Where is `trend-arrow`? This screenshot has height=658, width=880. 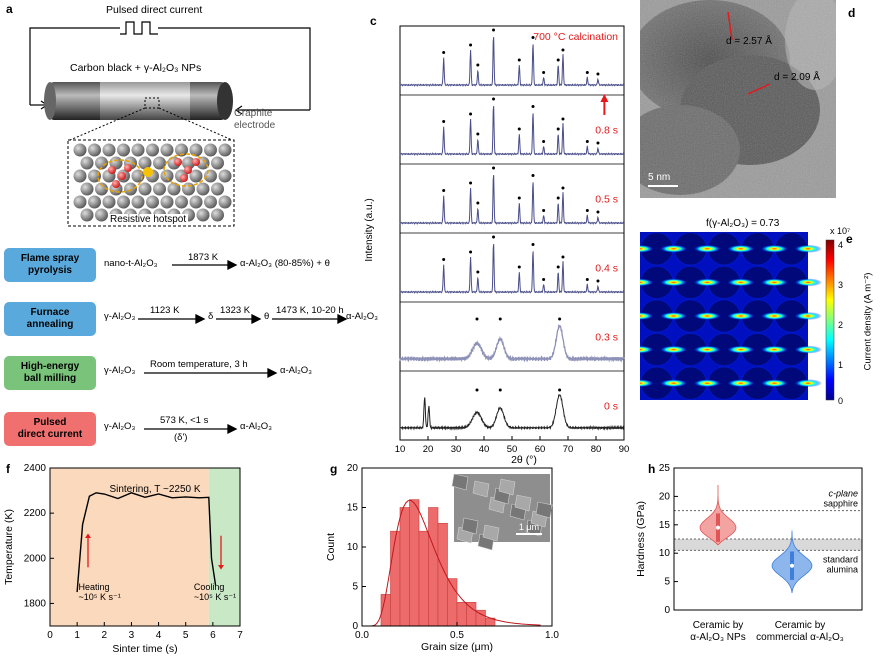 trend-arrow is located at coordinates (604, 98).